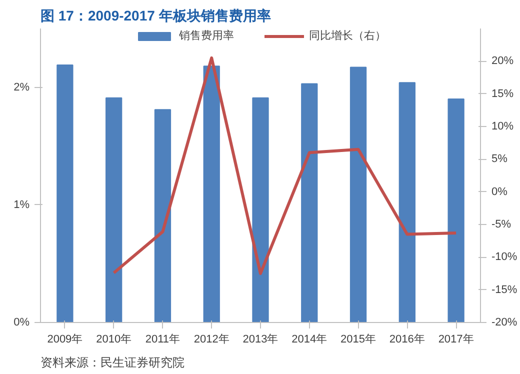 The image size is (520, 374). Describe the element at coordinates (500, 192) in the screenshot. I see `y2-tick-label: 0%` at that location.